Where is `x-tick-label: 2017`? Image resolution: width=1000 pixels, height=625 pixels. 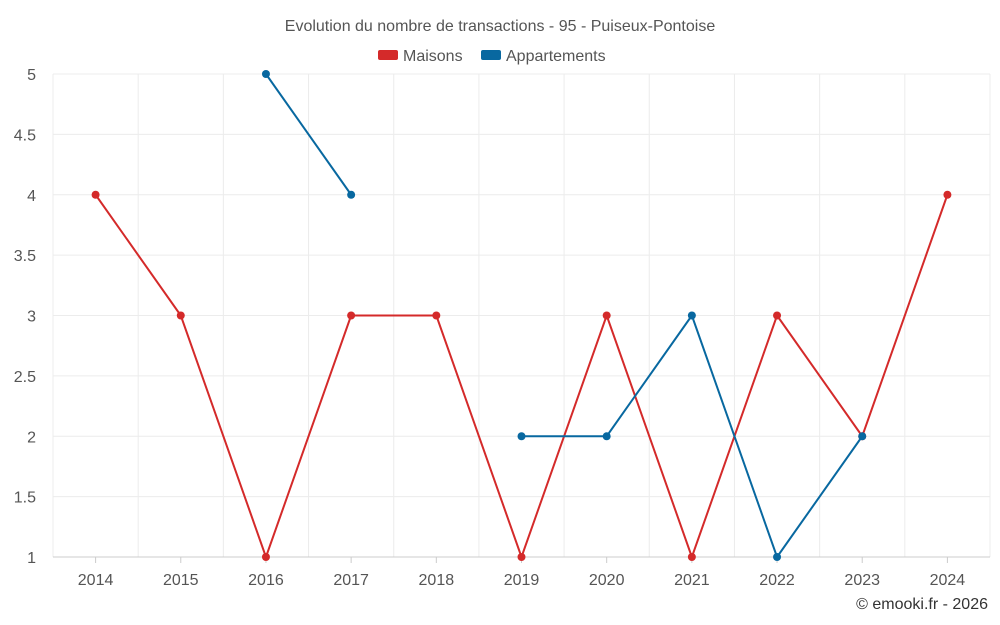 x-tick-label: 2017 is located at coordinates (351, 580).